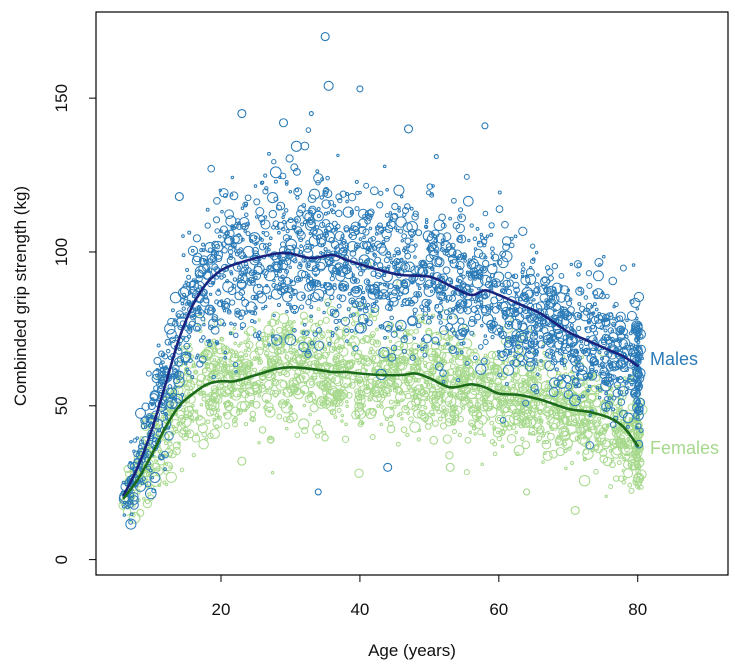  Describe the element at coordinates (674, 359) in the screenshot. I see `males-series-label: Males` at that location.